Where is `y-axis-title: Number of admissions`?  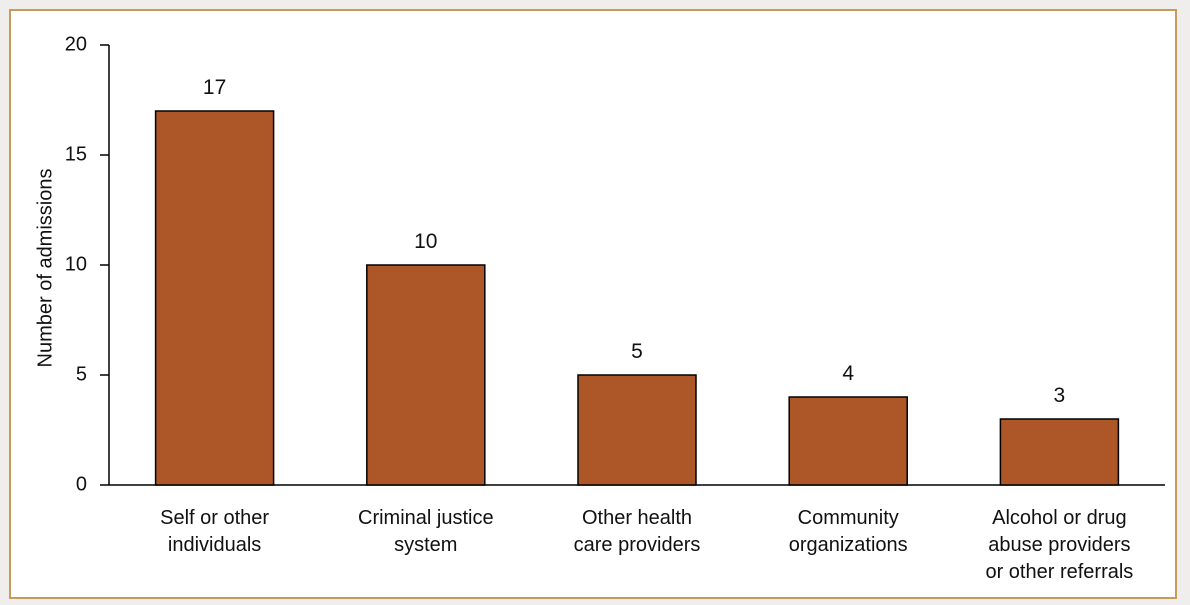
y-axis-title: Number of admissions is located at coordinates (45, 268).